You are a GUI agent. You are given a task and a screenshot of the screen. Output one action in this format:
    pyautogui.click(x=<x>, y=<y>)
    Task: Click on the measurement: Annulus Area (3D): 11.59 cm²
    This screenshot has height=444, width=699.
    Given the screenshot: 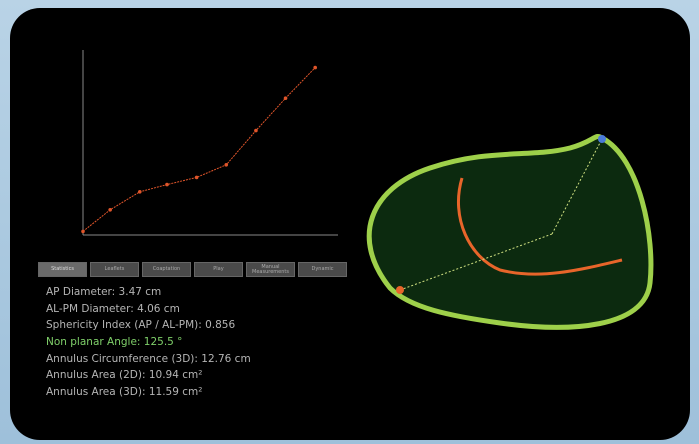 What is the action you would take?
    pyautogui.click(x=124, y=392)
    